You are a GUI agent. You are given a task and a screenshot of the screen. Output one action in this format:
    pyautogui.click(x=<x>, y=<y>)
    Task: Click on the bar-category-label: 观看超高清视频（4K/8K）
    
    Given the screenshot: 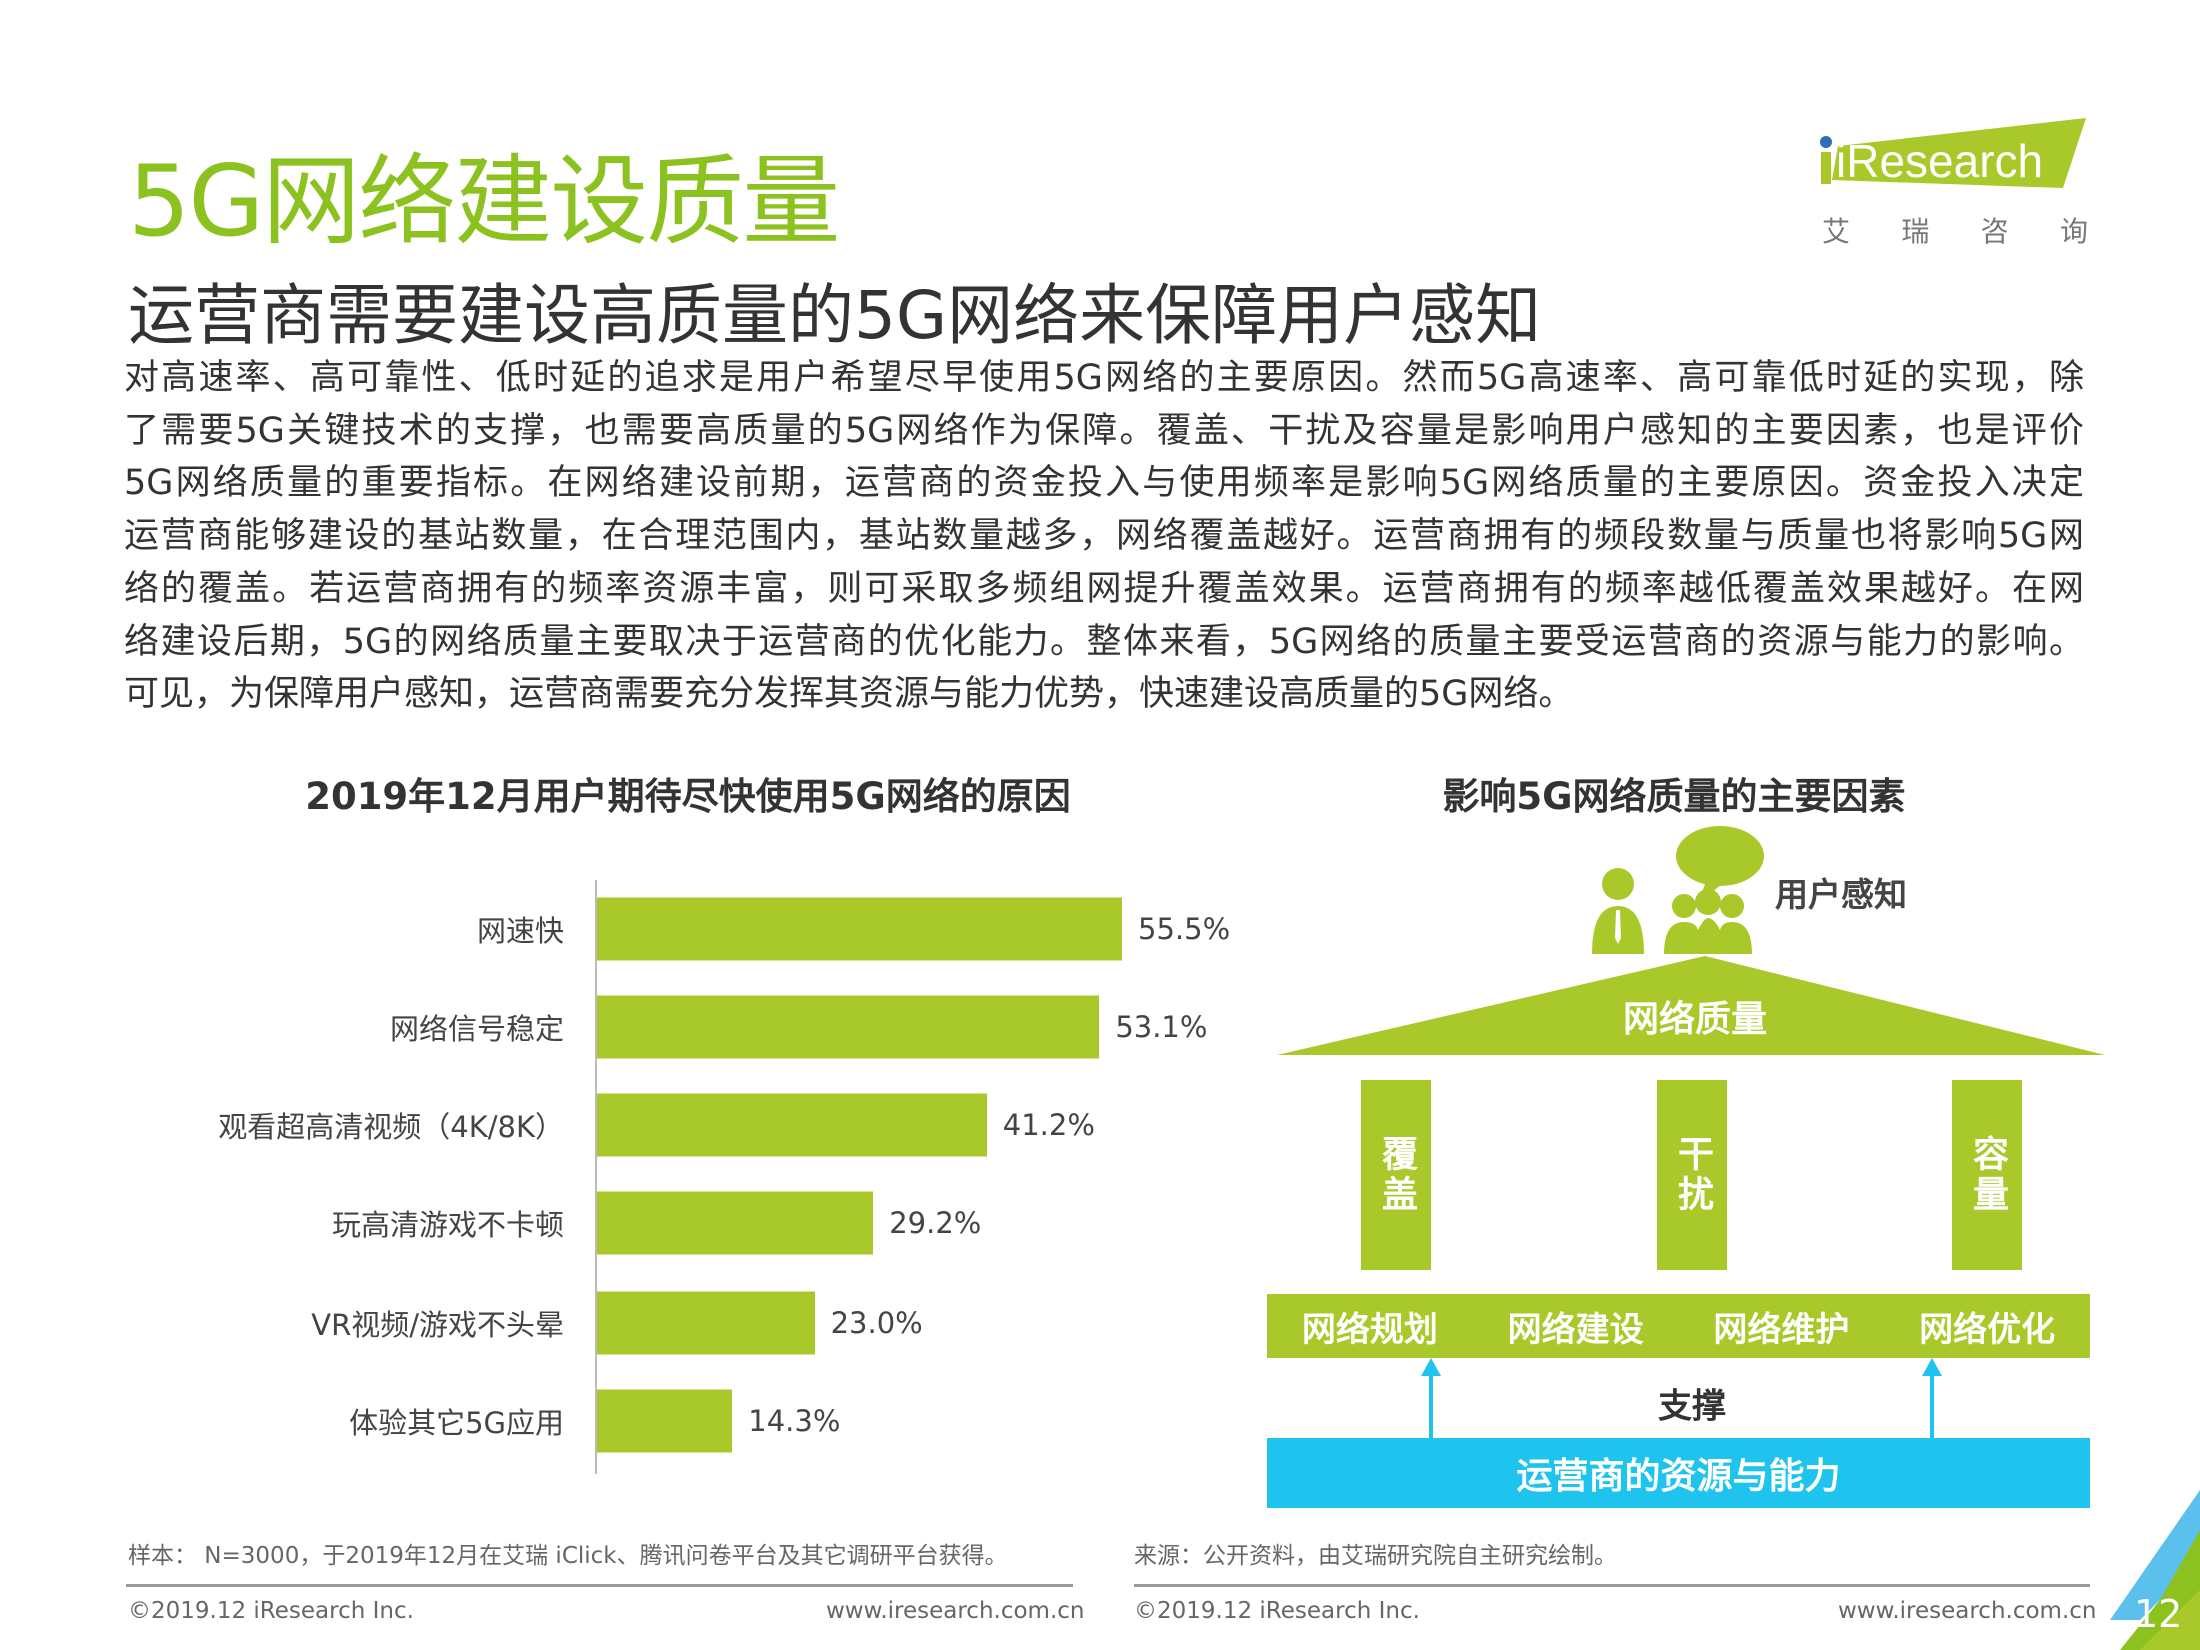 What is the action you would take?
    pyautogui.click(x=391, y=1127)
    